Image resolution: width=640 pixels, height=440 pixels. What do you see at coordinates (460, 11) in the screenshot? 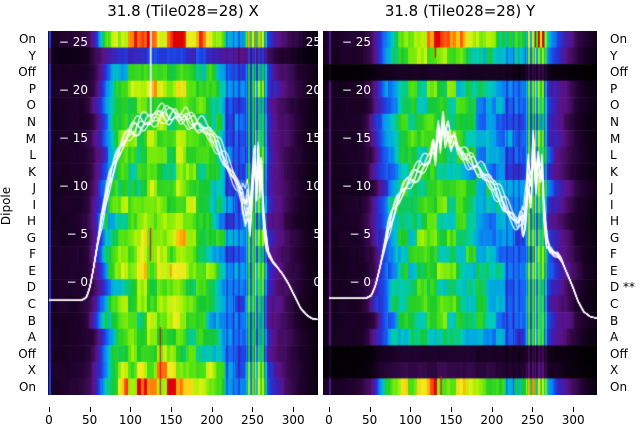
I see `right-panel-title: 31.8 (Tile028=28) Y` at bounding box center [460, 11].